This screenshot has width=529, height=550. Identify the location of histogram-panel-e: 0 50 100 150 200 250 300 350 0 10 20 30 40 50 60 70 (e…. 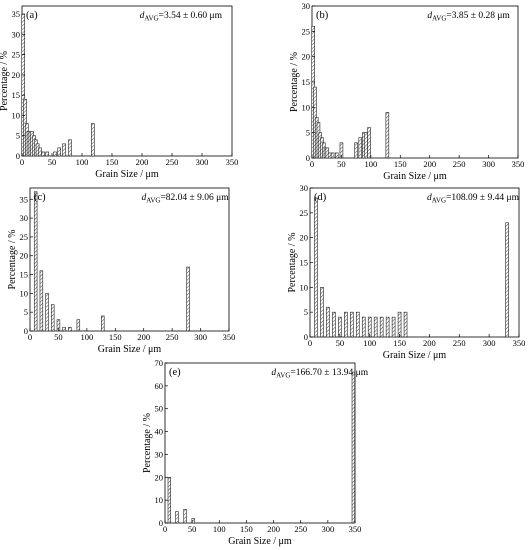
(255, 452).